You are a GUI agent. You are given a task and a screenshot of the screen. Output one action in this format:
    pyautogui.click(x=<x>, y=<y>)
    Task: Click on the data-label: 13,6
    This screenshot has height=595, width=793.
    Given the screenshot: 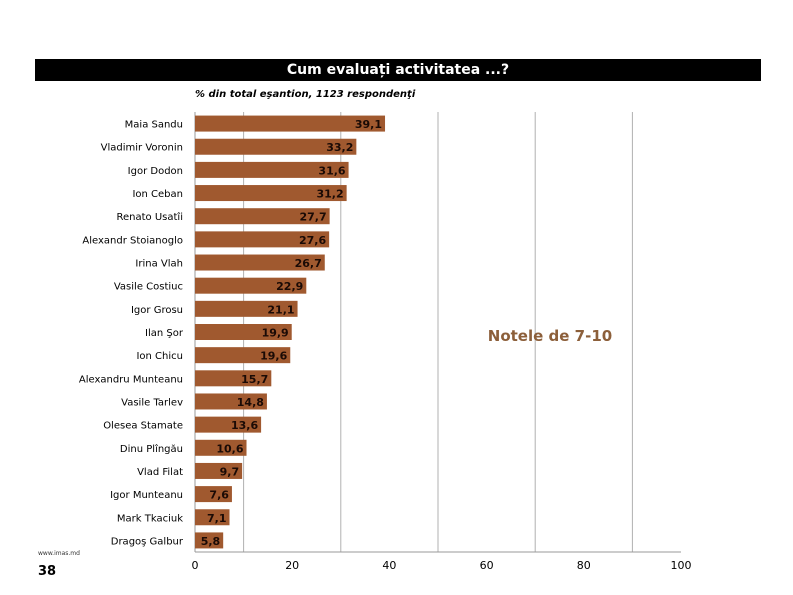 What is the action you would take?
    pyautogui.click(x=244, y=425)
    